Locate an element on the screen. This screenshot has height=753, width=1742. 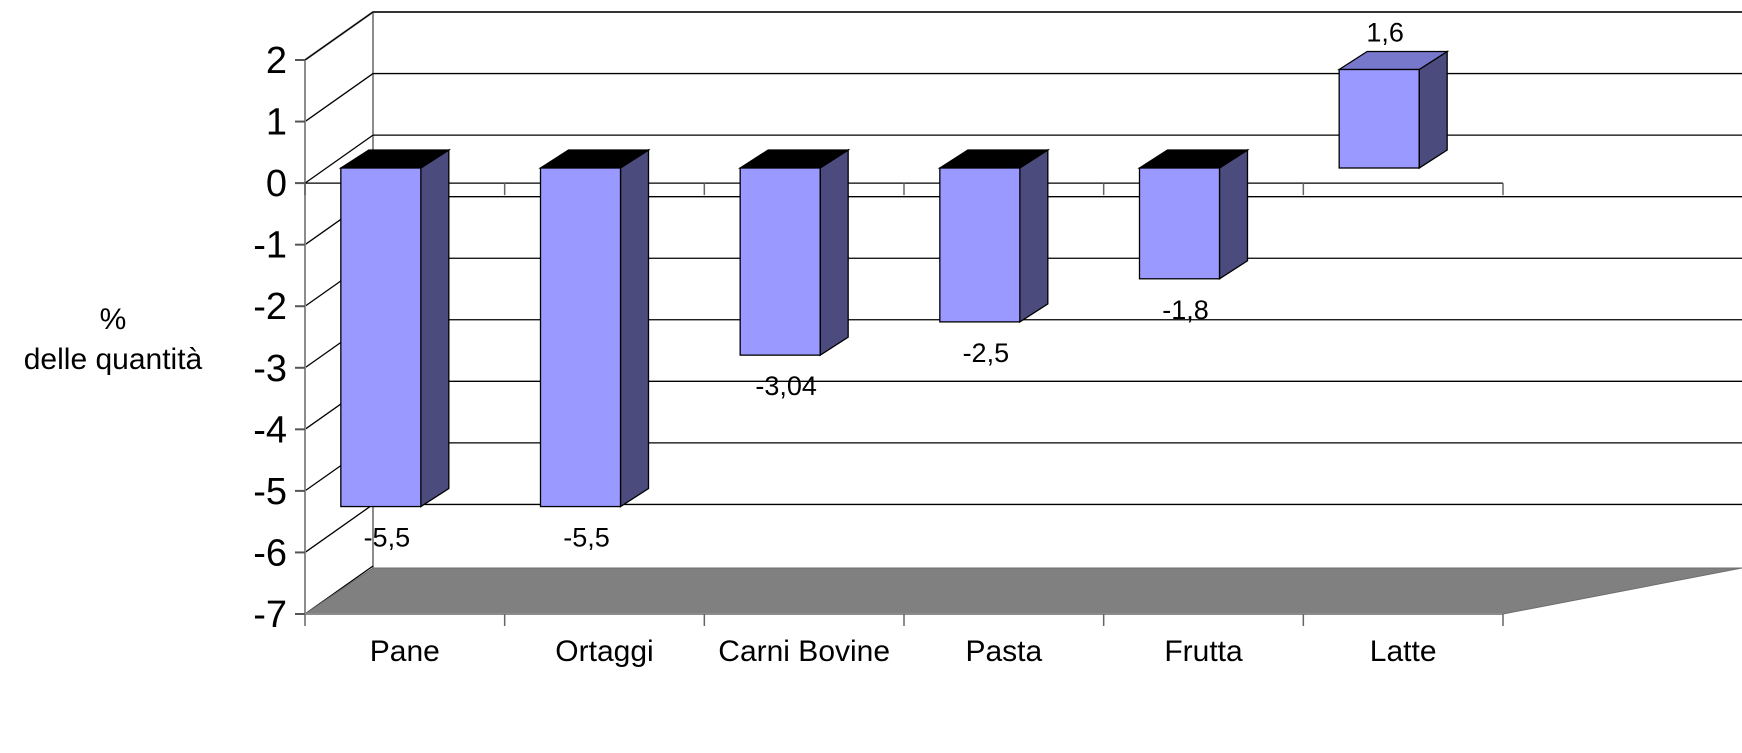
x-tick-label-3: Pasta is located at coordinates (1003, 651).